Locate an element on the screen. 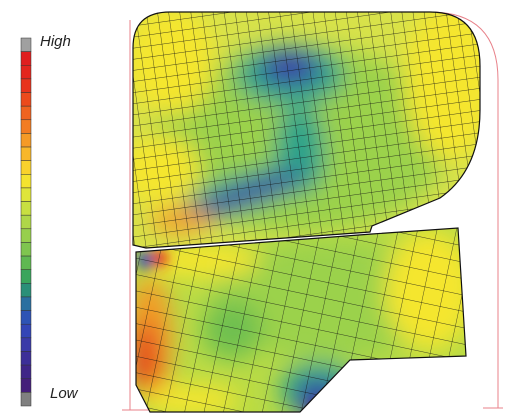 This screenshot has width=516, height=420. color-legend-bar is located at coordinates (26, 222).